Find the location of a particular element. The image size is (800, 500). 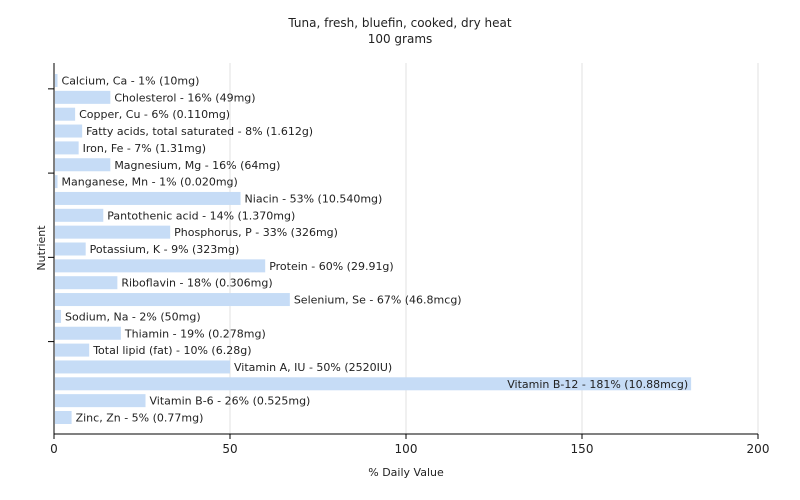

x-tick-label-2: 100 is located at coordinates (406, 449).